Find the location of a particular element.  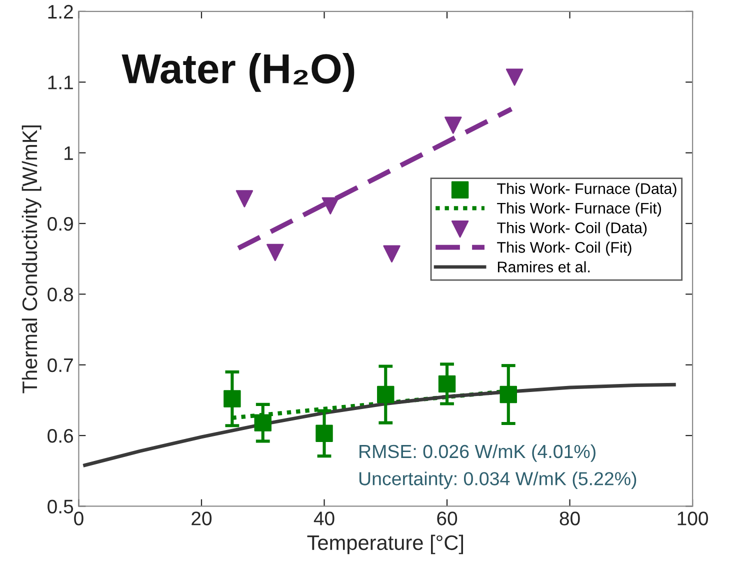

text: Water (H₂O) is located at coordinates (238, 72).